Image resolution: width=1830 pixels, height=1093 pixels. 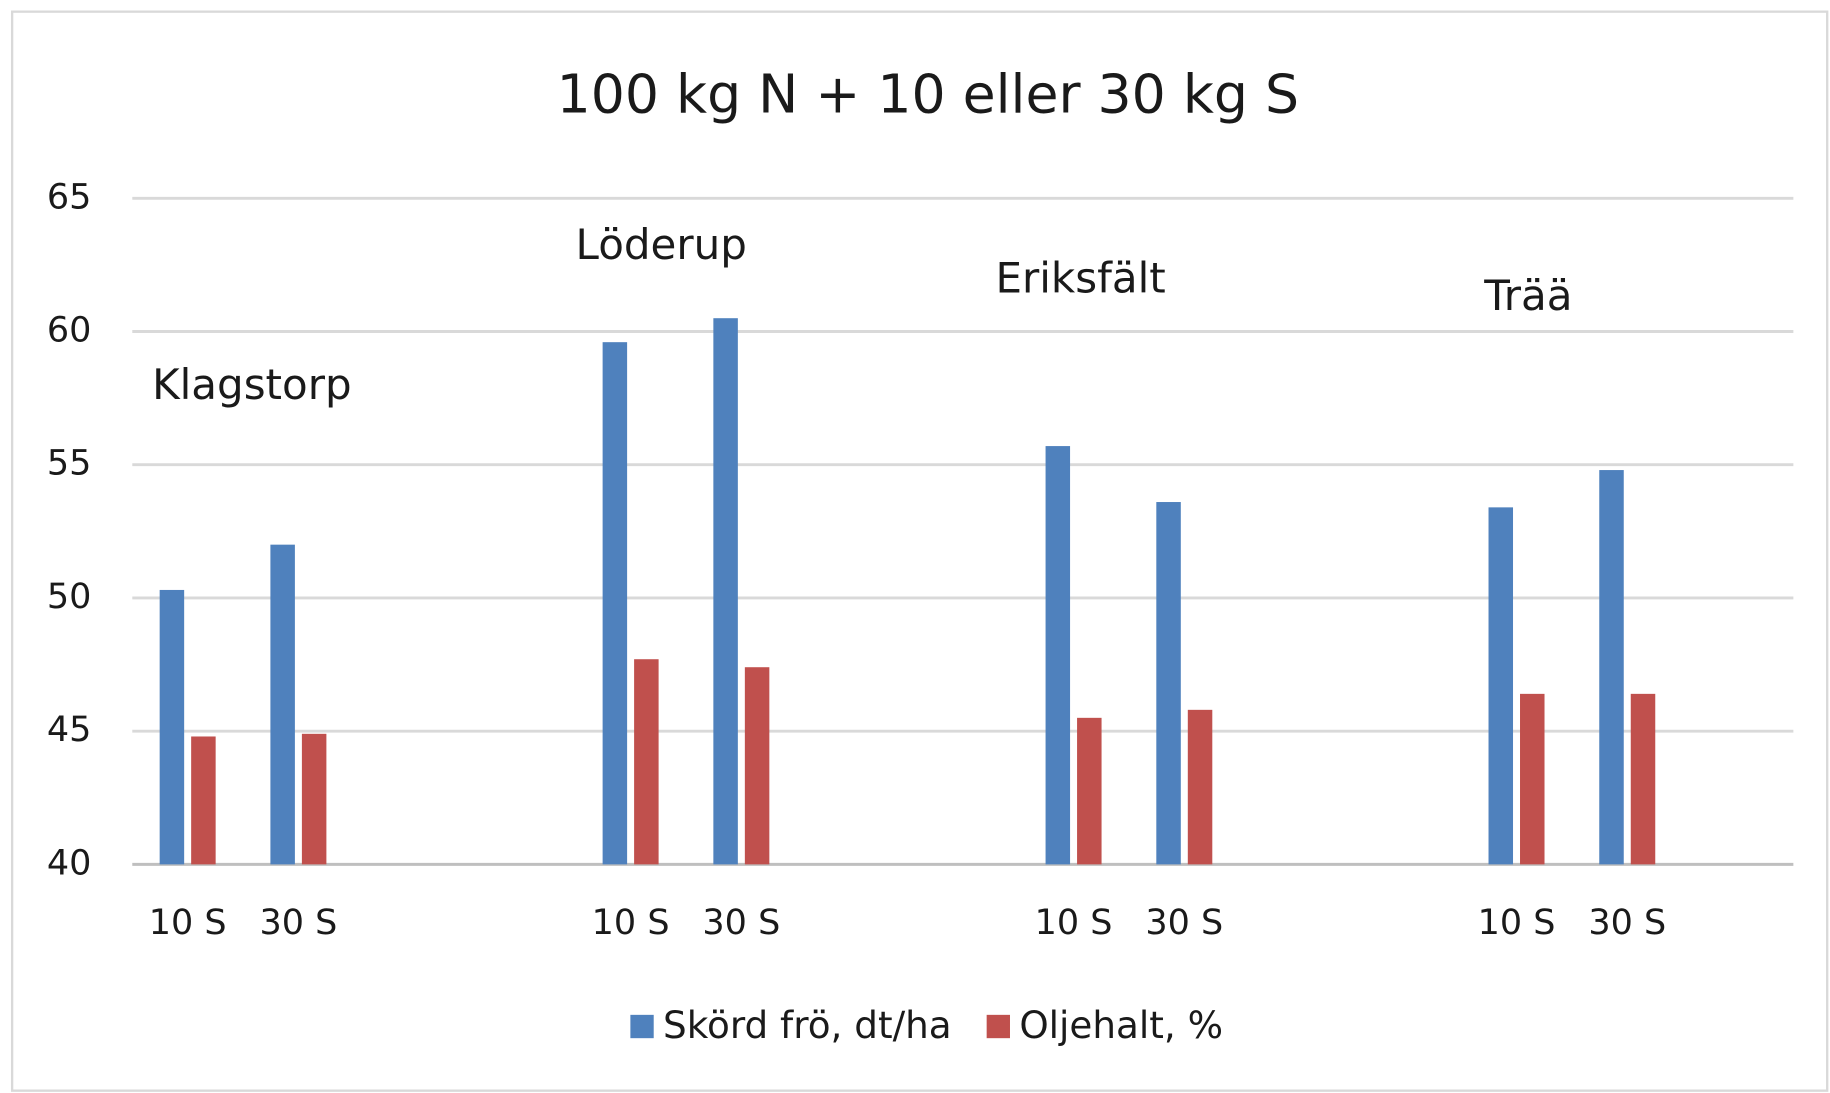 I want to click on y-tick-label: 50, so click(x=69, y=597).